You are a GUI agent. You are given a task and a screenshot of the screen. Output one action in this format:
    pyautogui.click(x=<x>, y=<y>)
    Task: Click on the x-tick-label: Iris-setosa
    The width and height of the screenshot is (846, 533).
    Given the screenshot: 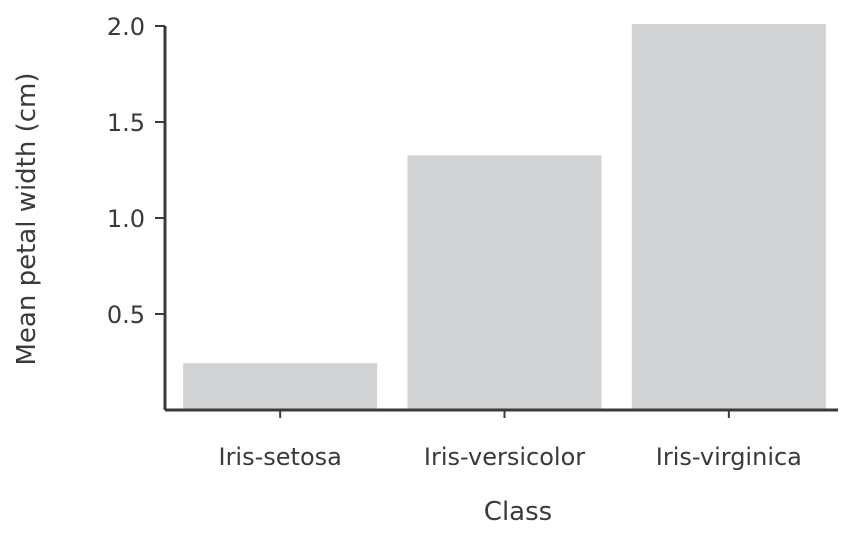 What is the action you would take?
    pyautogui.click(x=279, y=457)
    